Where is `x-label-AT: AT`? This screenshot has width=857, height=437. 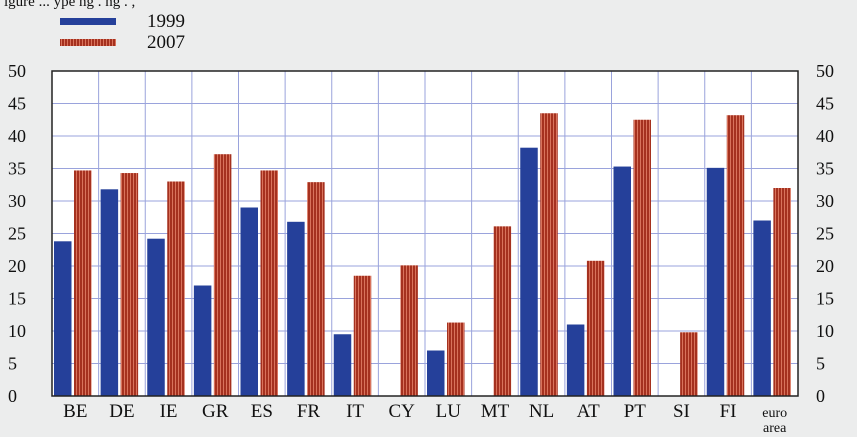 x-label-AT: AT is located at coordinates (589, 411).